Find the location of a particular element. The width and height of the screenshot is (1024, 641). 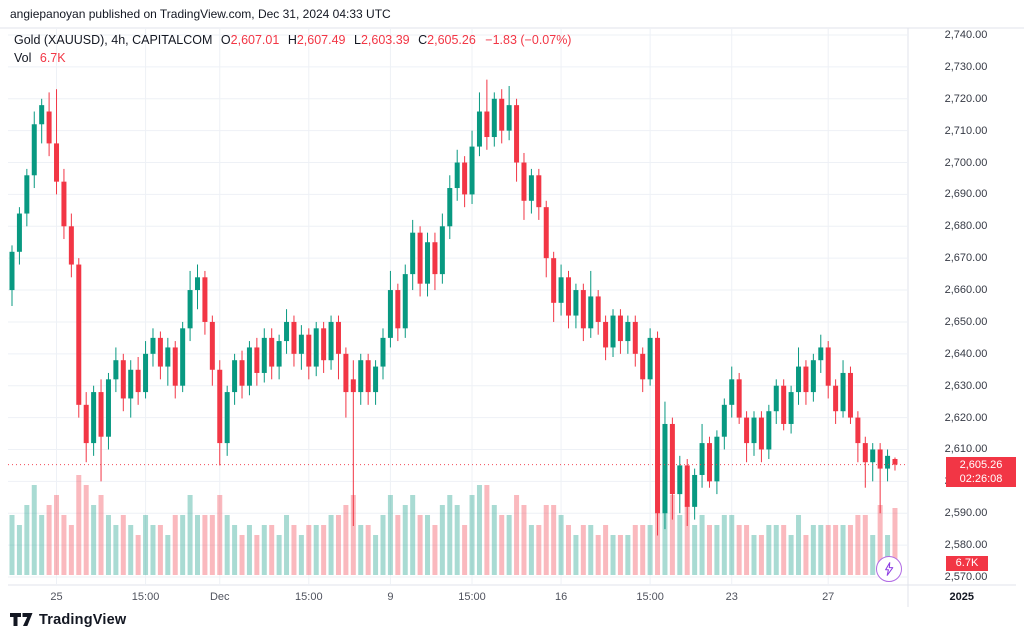

price-axis-label: 2,580.00 is located at coordinates (966, 545).